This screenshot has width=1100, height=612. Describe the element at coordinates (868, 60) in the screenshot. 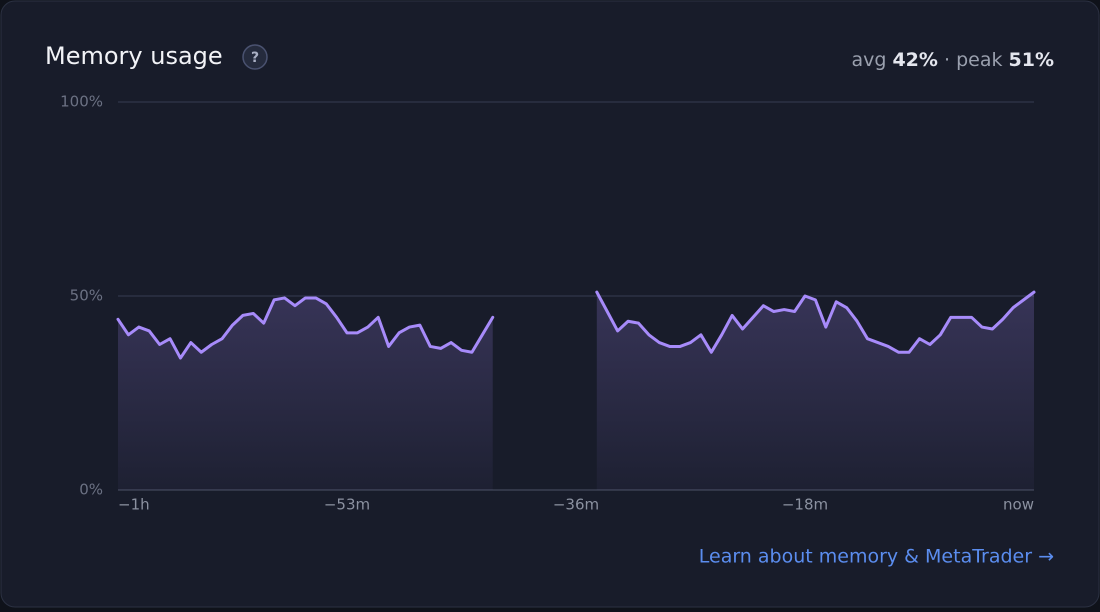

I see `stat-label: avg` at that location.